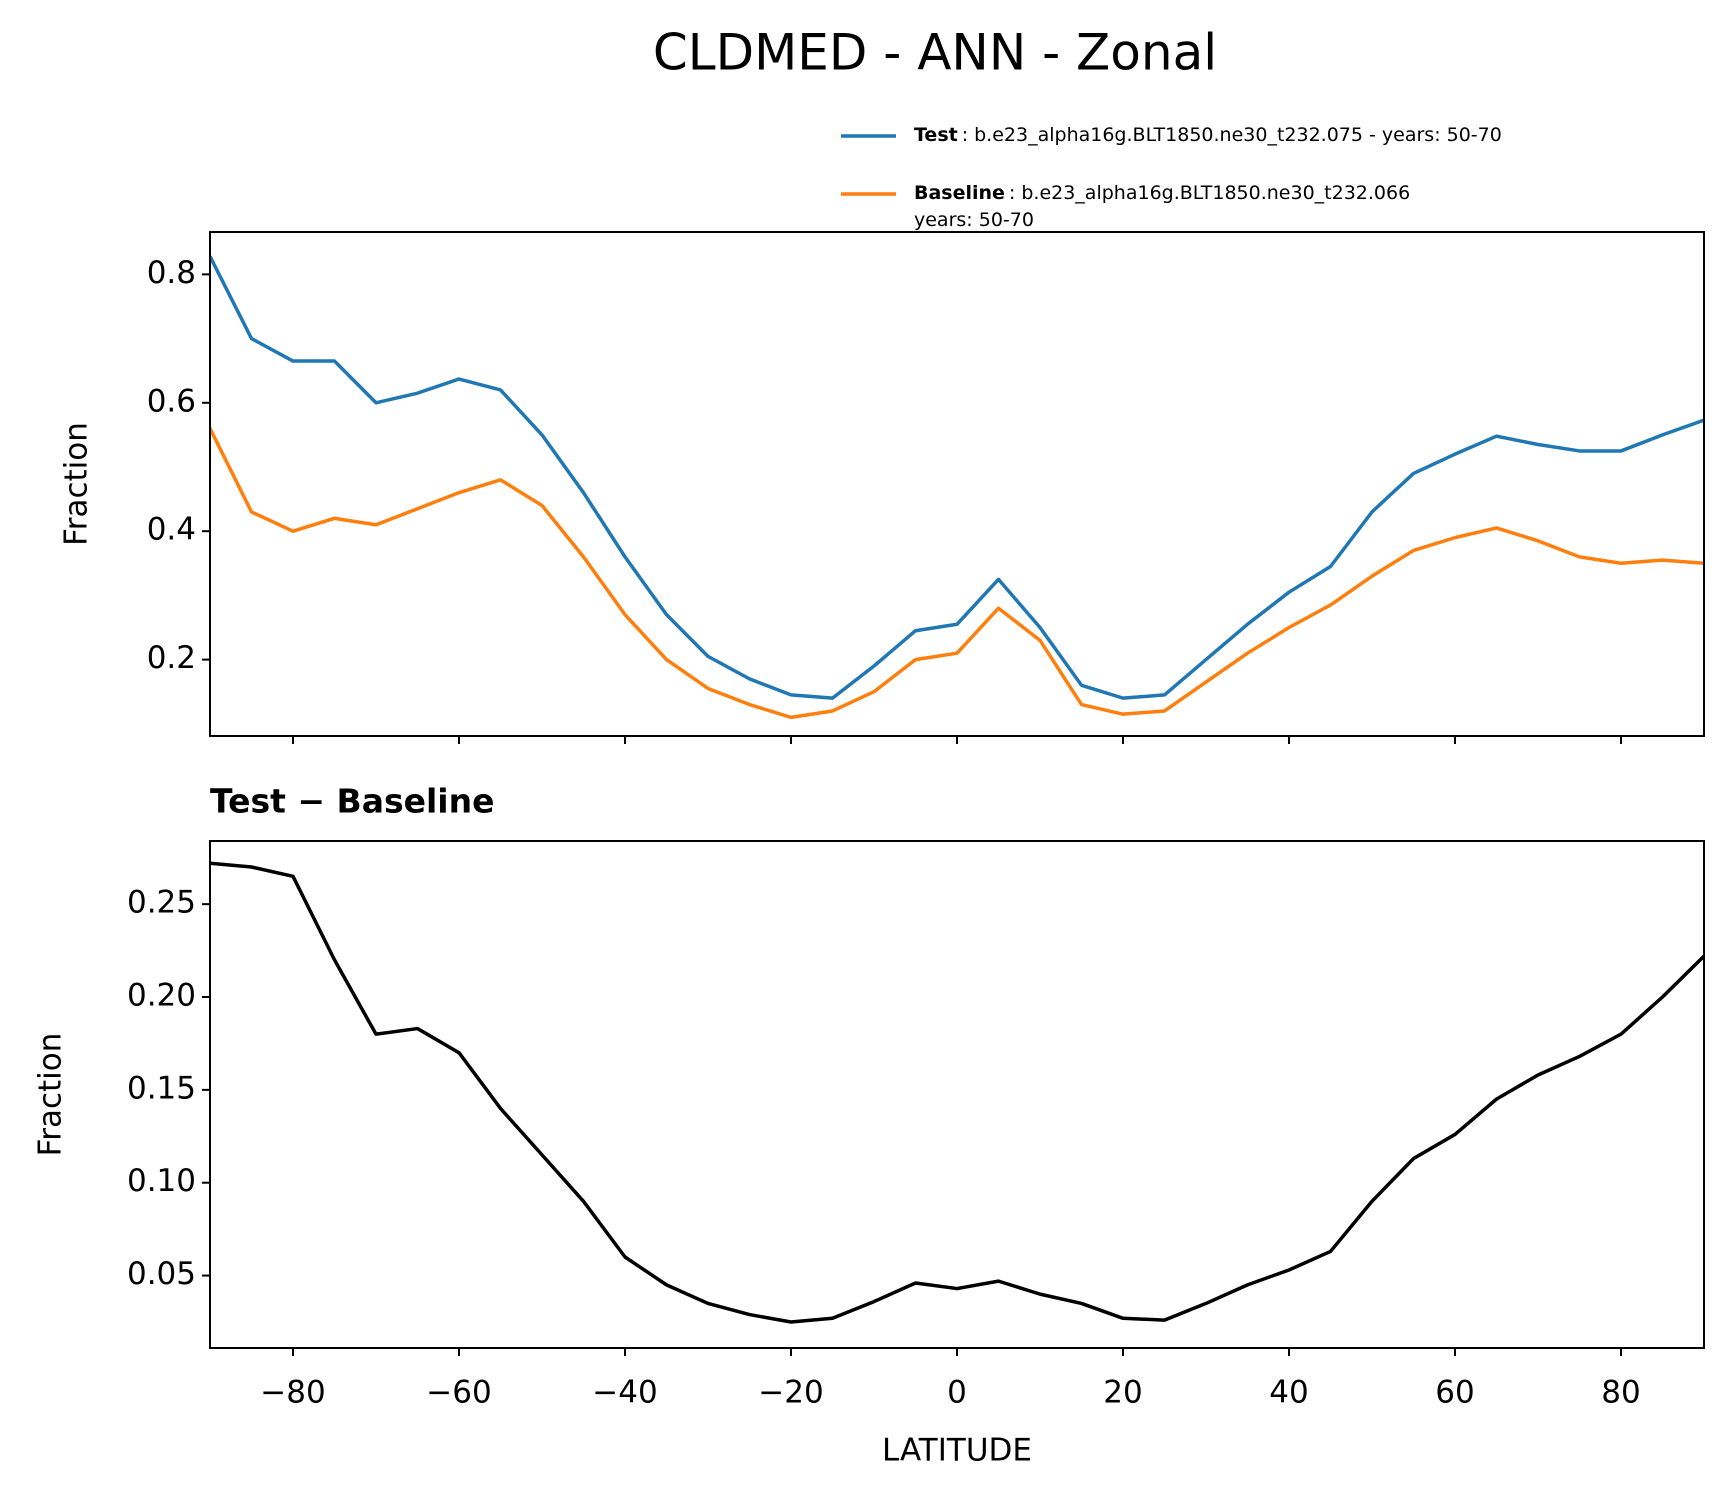 Image resolution: width=1726 pixels, height=1496 pixels. I want to click on legend-name: Baseline, so click(959, 193).